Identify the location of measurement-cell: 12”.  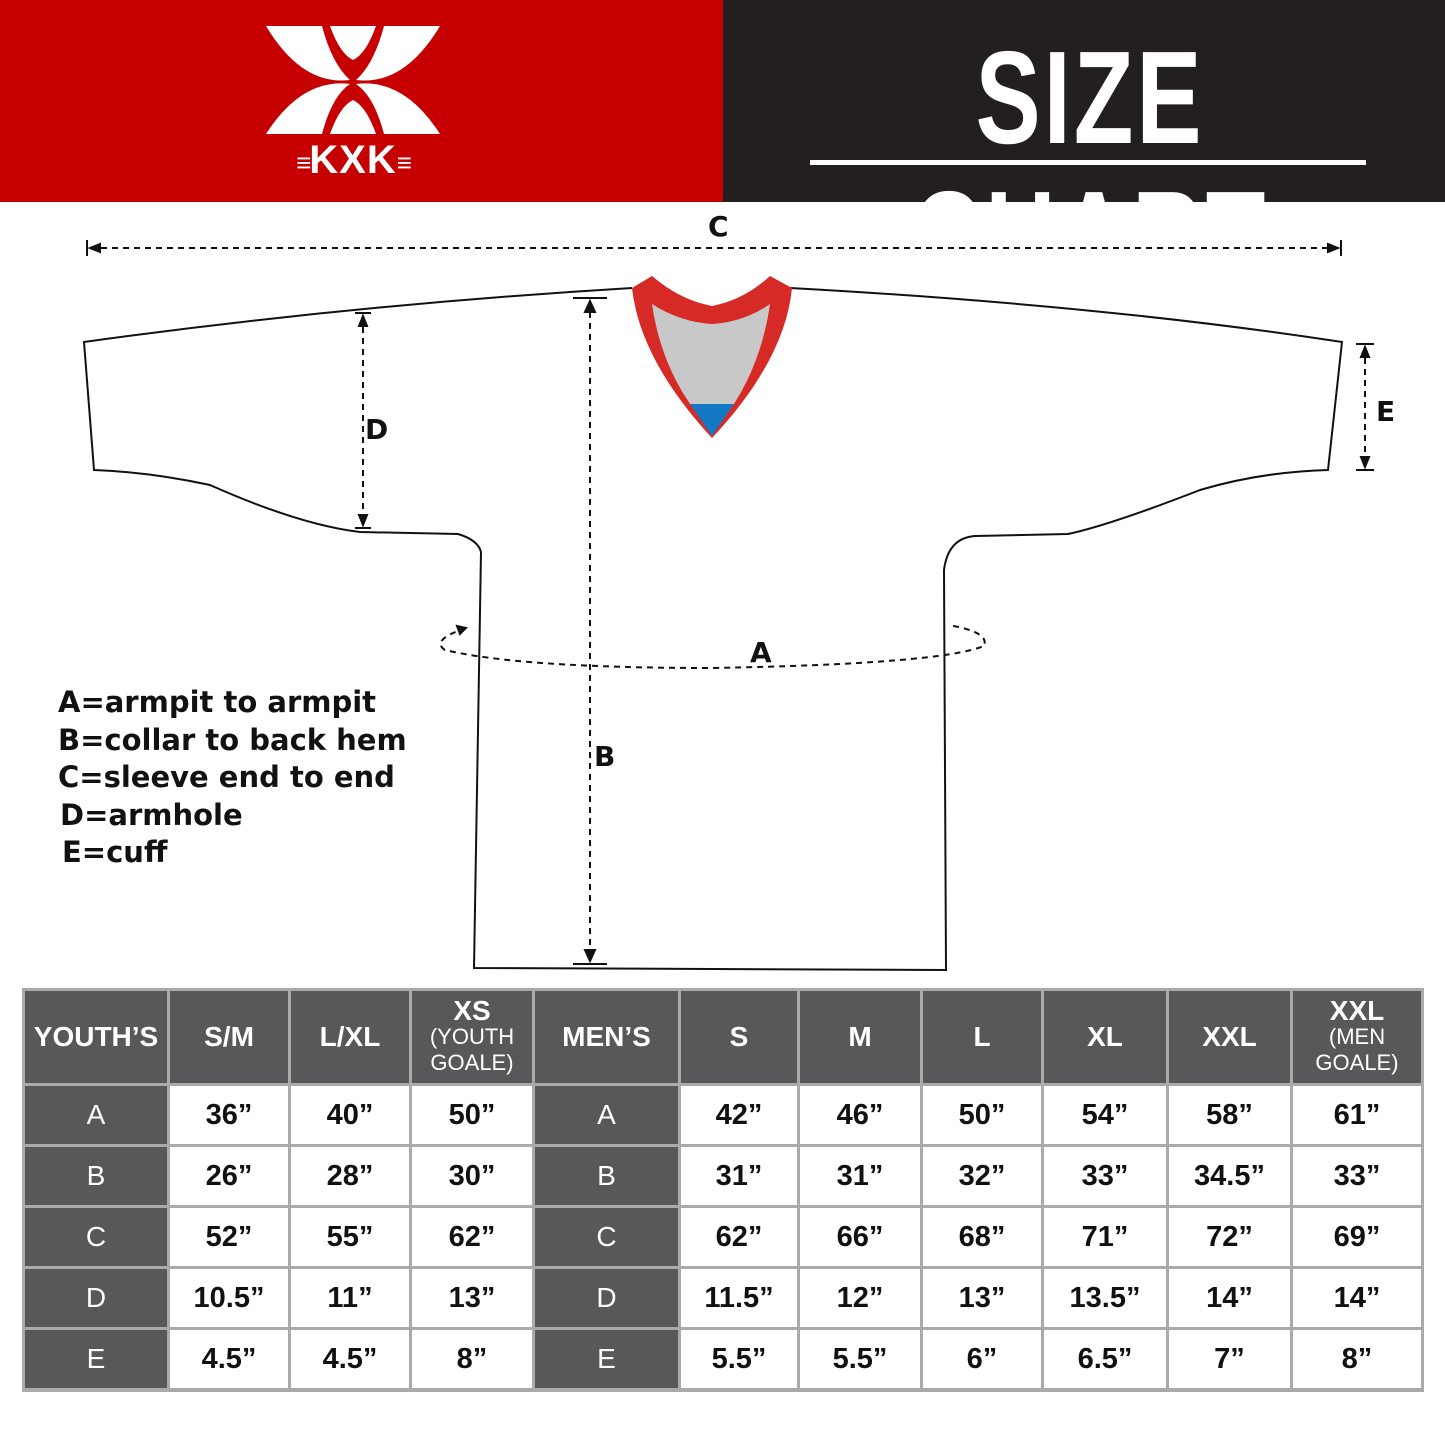
(860, 1298).